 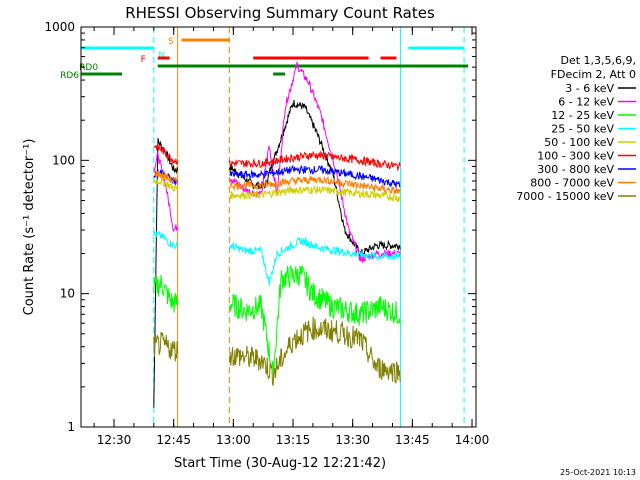 I want to click on y-tick-label-2: 100, so click(x=63, y=160).